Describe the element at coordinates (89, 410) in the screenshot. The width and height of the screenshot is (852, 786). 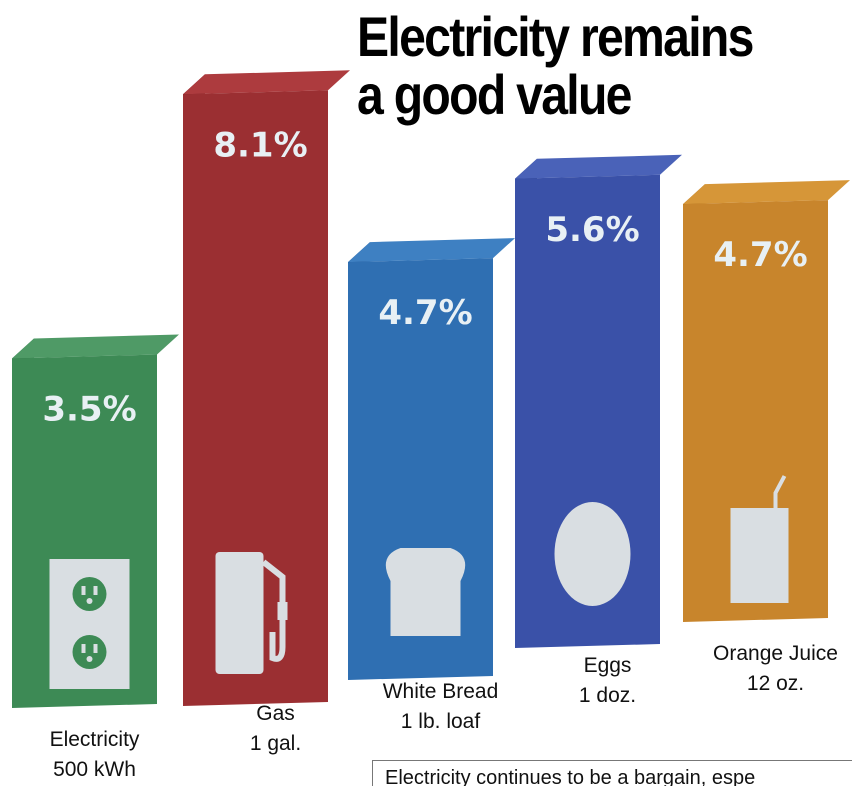
I see `value-label-1: 3.5%` at that location.